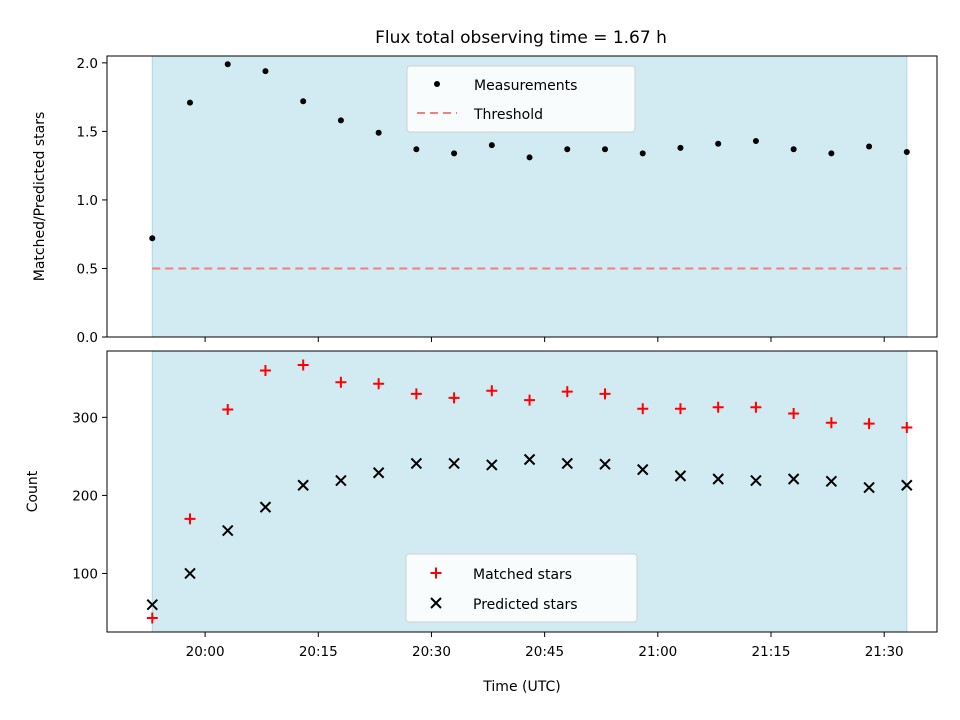 The height and width of the screenshot is (720, 960). What do you see at coordinates (40, 197) in the screenshot?
I see `ratio-y-axis-label: Matched/Predicted stars` at bounding box center [40, 197].